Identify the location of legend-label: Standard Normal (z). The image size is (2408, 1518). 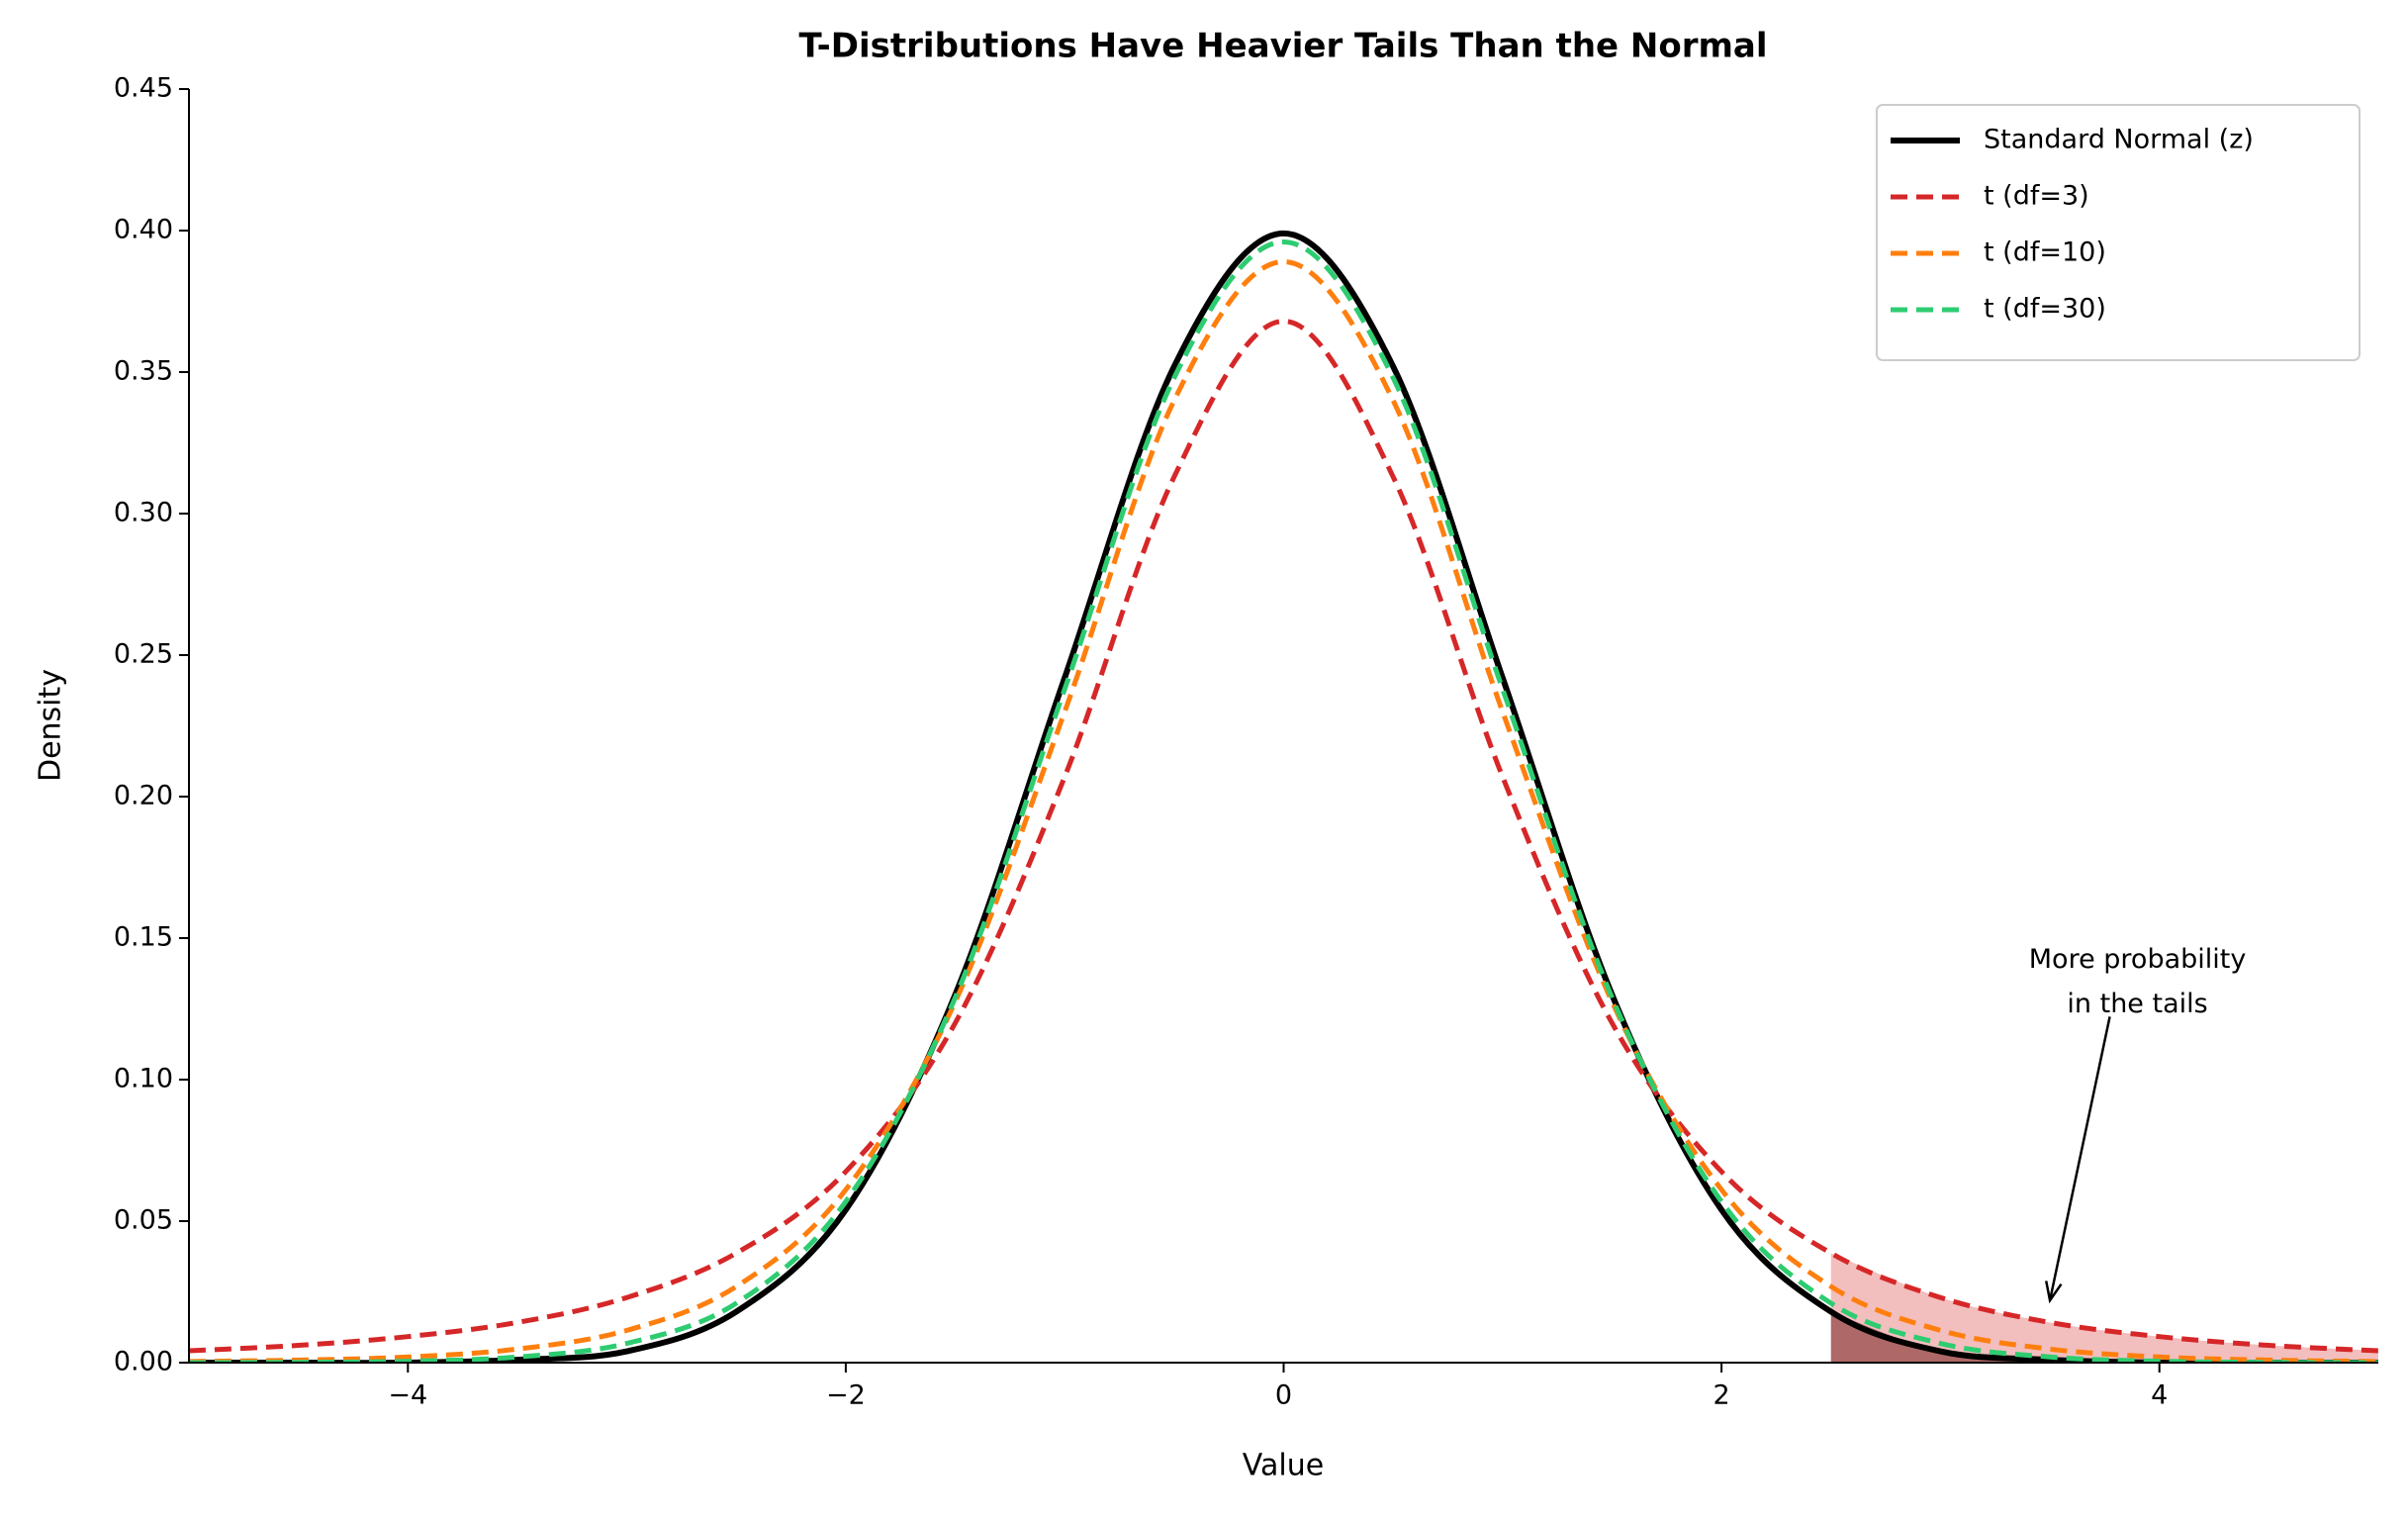
(2119, 140).